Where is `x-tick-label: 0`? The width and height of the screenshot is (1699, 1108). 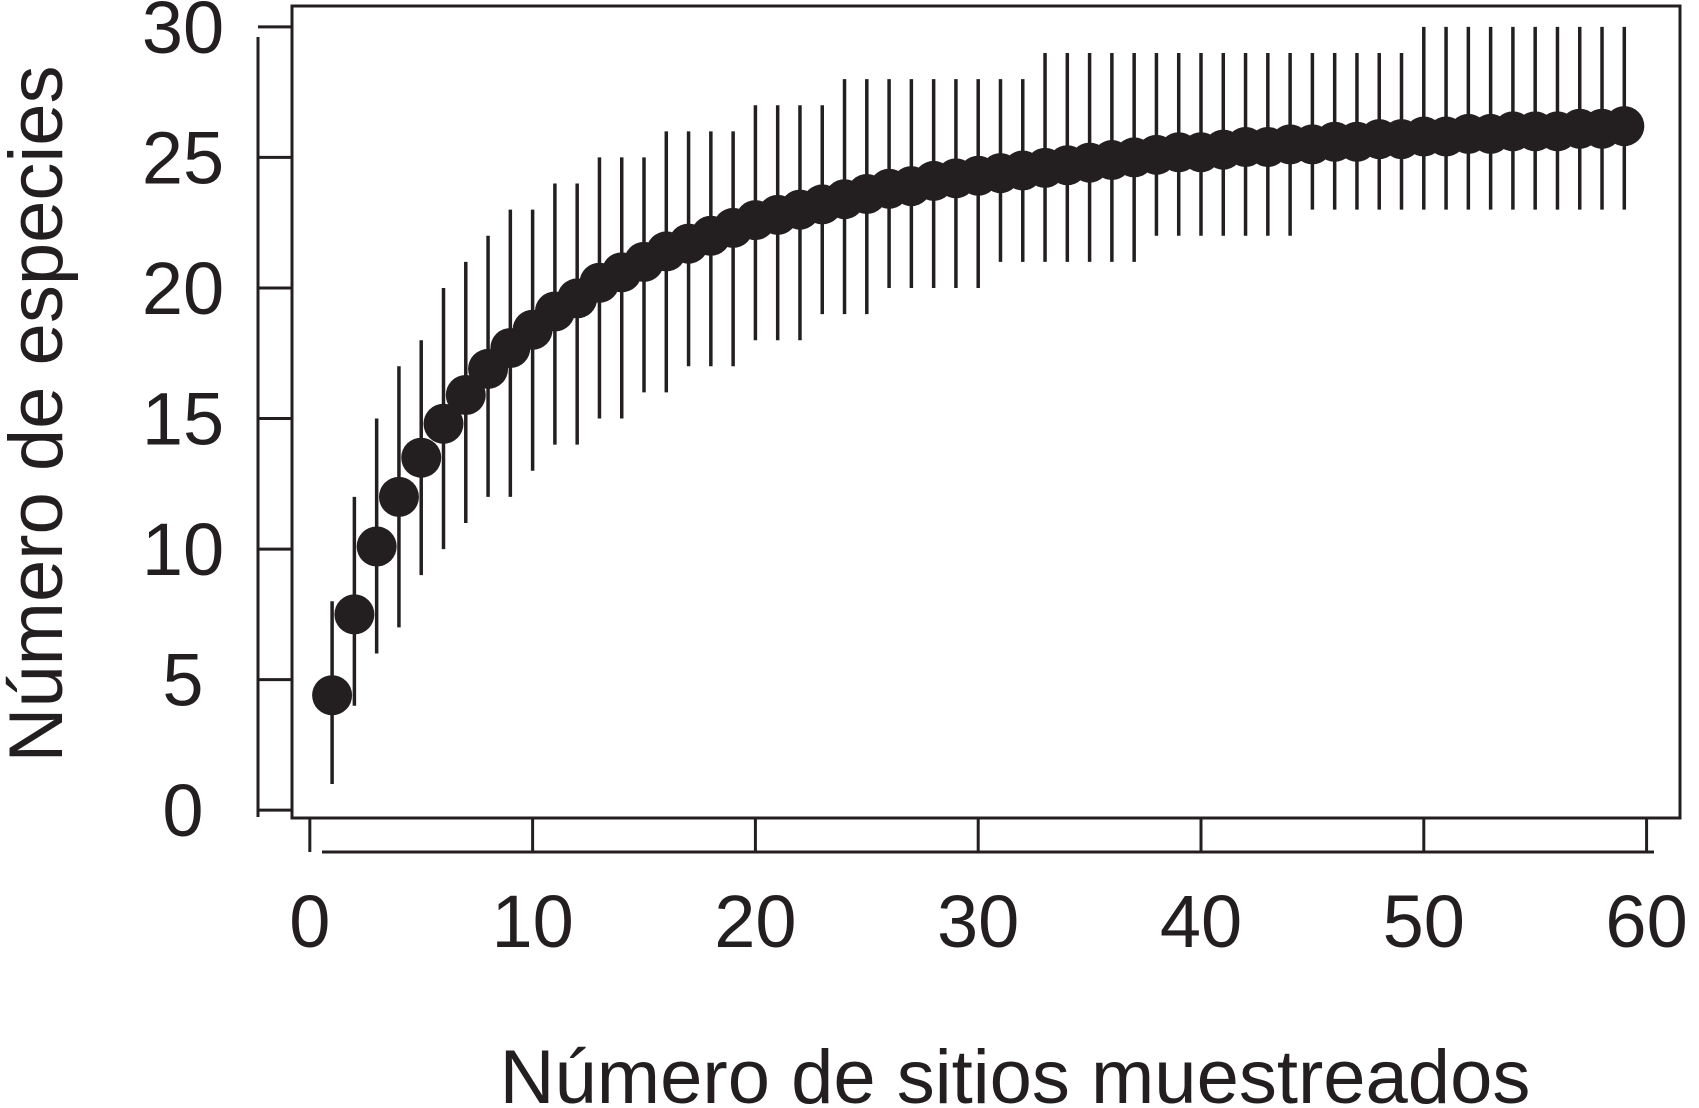
x-tick-label: 0 is located at coordinates (309, 921).